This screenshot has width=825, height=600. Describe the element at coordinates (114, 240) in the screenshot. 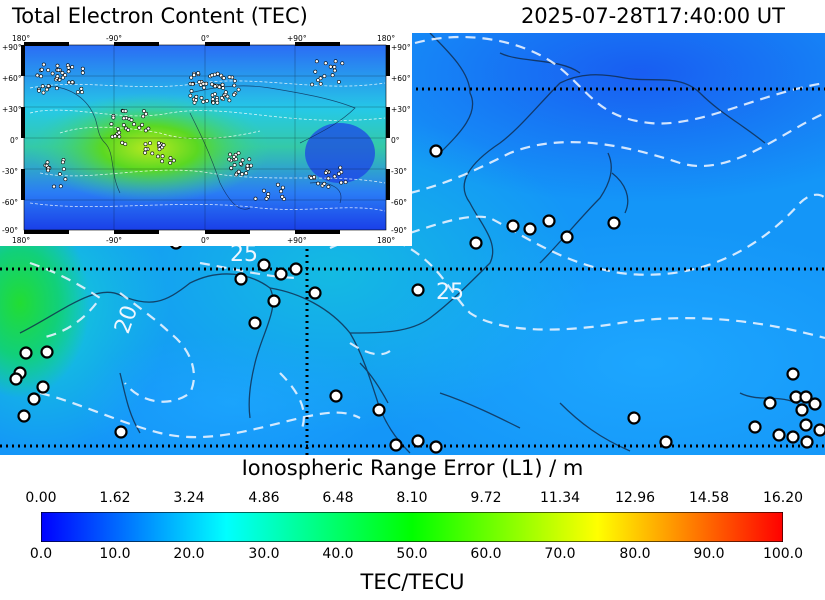

I see `inset-bottom-tick: -90°` at that location.